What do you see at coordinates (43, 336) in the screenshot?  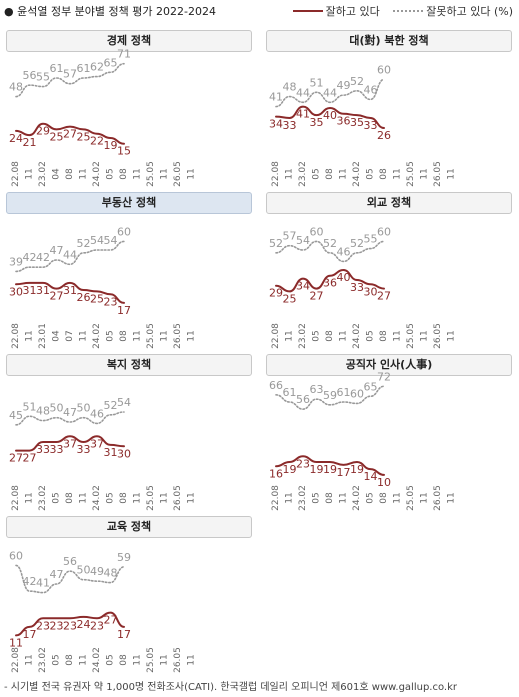 I see `x-tick-label: 23.01` at bounding box center [43, 336].